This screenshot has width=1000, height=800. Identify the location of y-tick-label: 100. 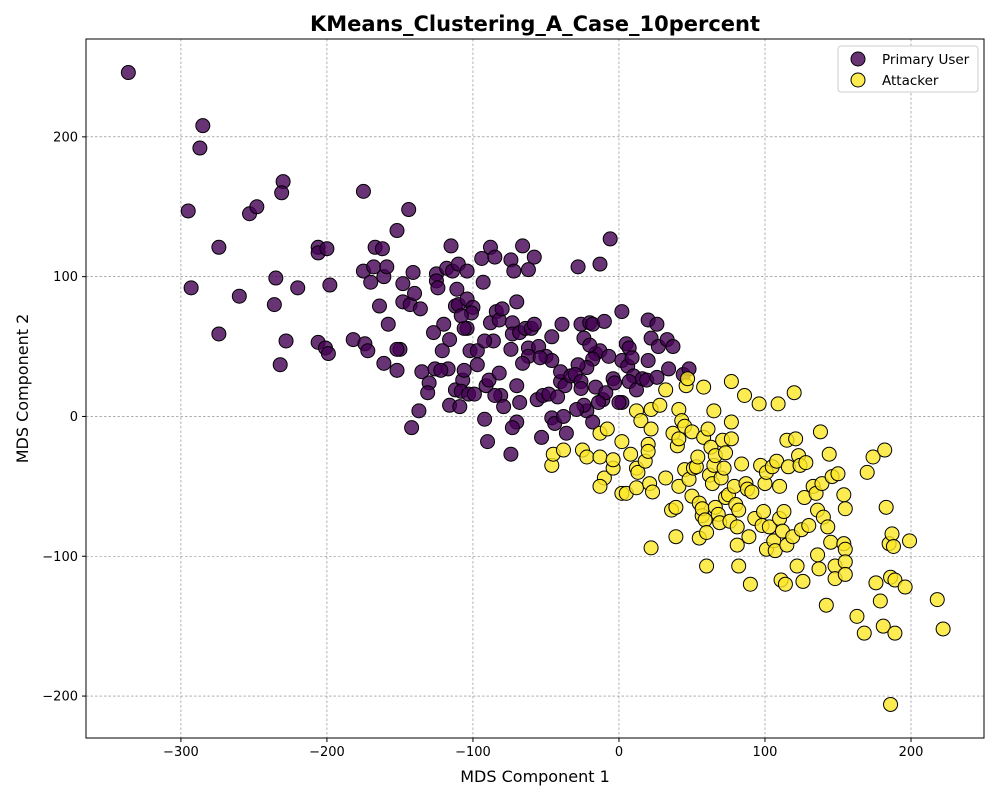
(65, 277).